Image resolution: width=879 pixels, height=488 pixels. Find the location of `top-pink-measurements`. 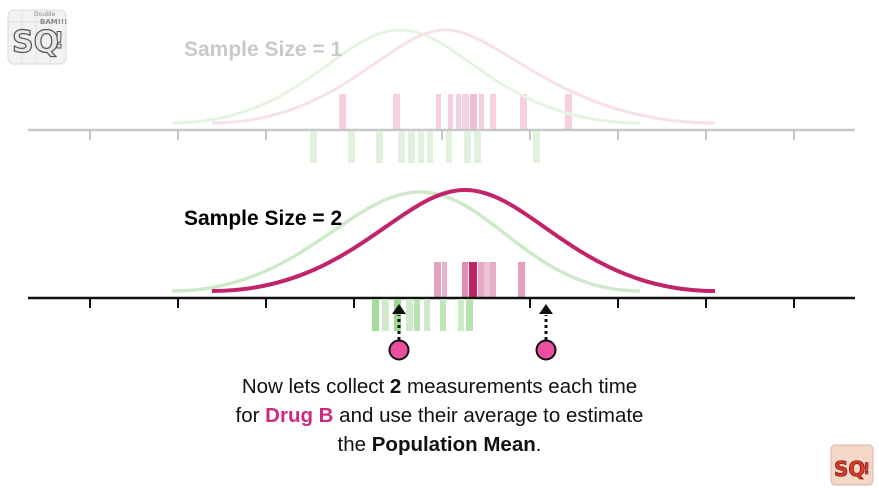

top-pink-measurements is located at coordinates (455, 112).